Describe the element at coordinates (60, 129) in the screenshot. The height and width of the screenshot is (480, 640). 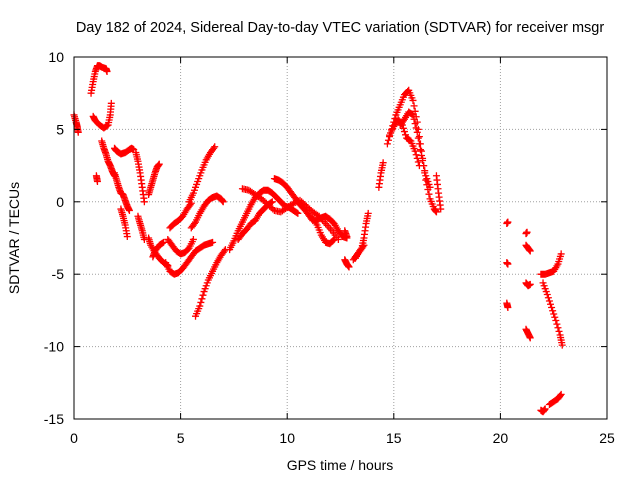
I see `y-tick-label: 5` at that location.